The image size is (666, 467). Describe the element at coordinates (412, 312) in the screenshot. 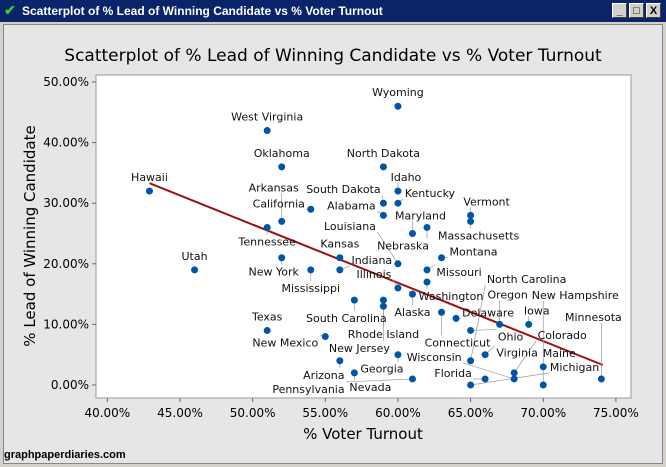

I see `point-label: Alaska` at that location.